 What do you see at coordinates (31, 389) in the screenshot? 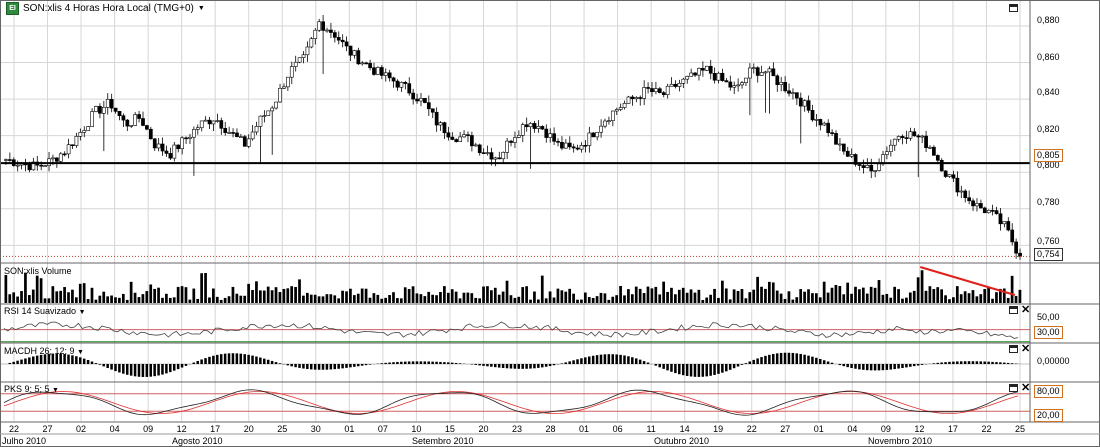
I see `pks-panel-title: PKS 9; 5; 5 ▼` at bounding box center [31, 389].